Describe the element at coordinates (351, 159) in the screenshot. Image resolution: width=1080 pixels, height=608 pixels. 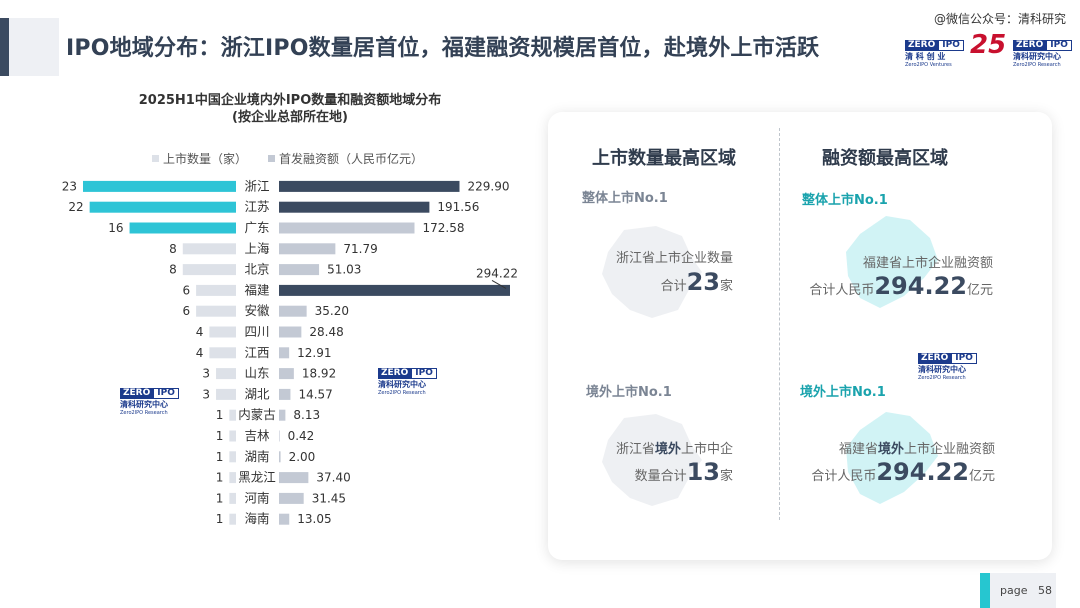
I see `legend-amount-label: 首发融资额（人民币亿元）` at that location.